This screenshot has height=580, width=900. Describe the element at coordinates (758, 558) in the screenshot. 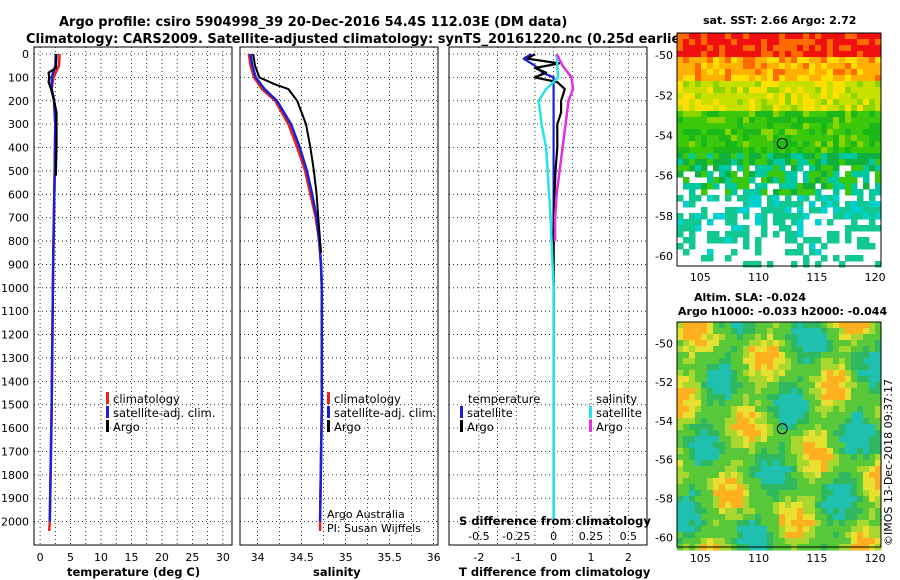

I see `x-tick-label: 110` at that location.